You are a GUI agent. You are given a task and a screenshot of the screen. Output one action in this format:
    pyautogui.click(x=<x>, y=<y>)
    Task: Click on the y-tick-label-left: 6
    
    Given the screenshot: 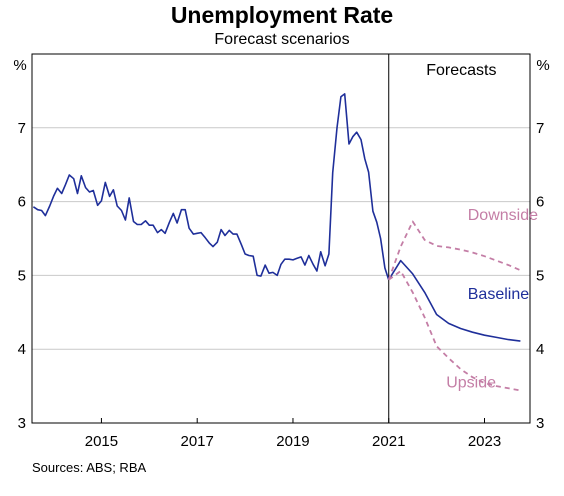 What is the action you would take?
    pyautogui.click(x=22, y=202)
    